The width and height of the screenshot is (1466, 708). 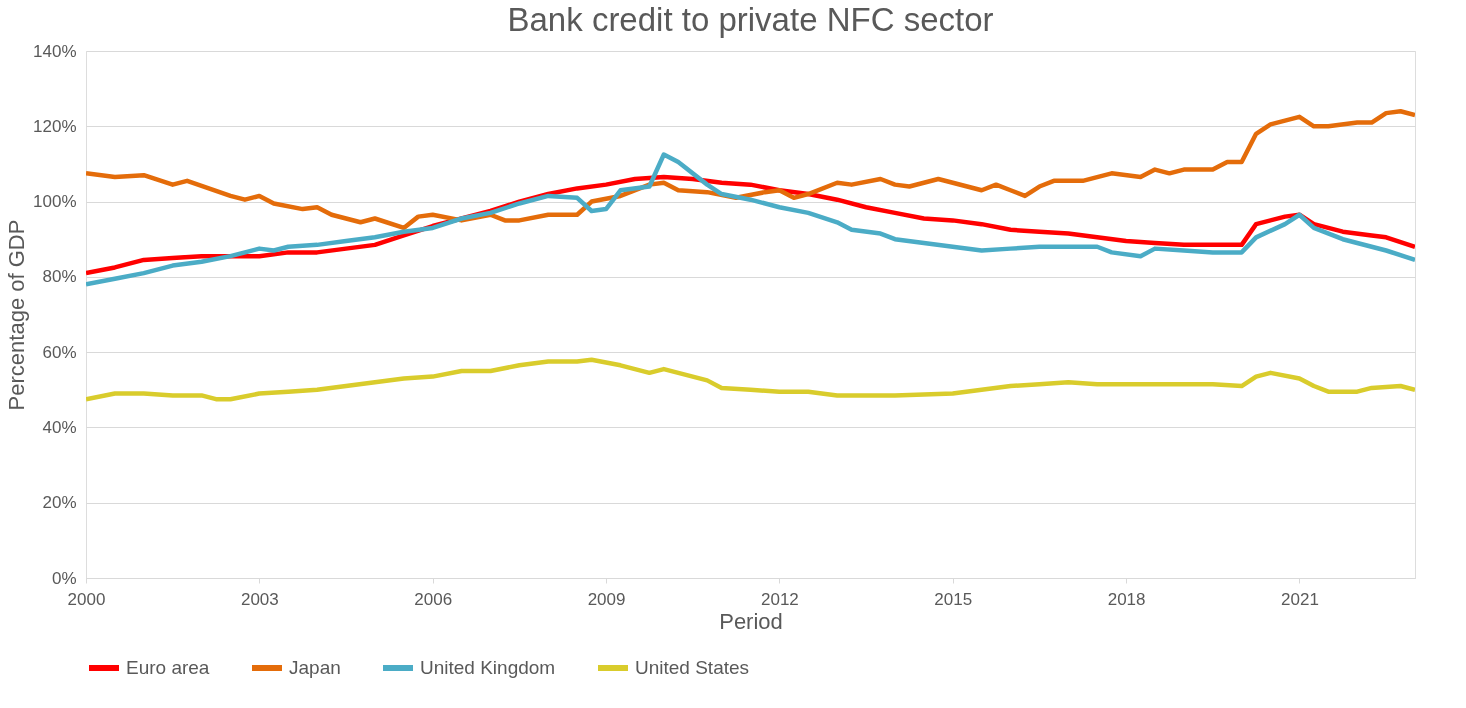 I want to click on x-tick-label: 2021, so click(x=1300, y=599).